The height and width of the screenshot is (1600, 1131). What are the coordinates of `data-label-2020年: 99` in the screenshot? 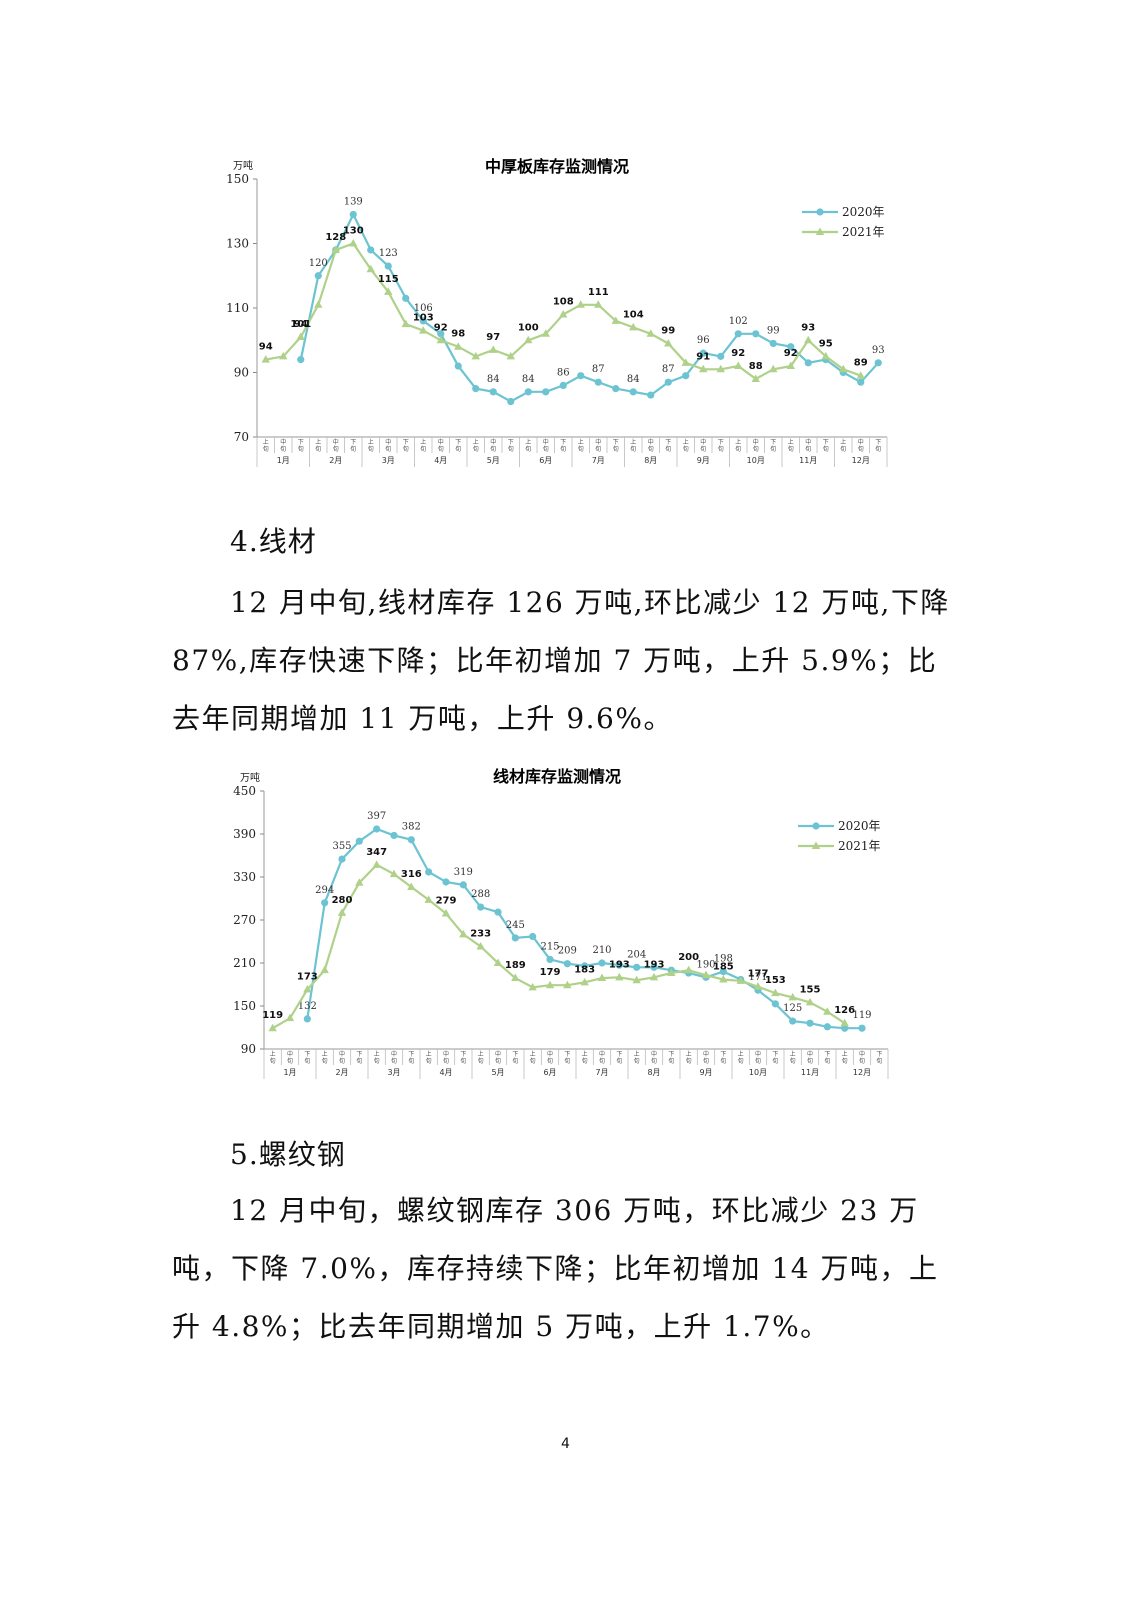 It's located at (773, 330).